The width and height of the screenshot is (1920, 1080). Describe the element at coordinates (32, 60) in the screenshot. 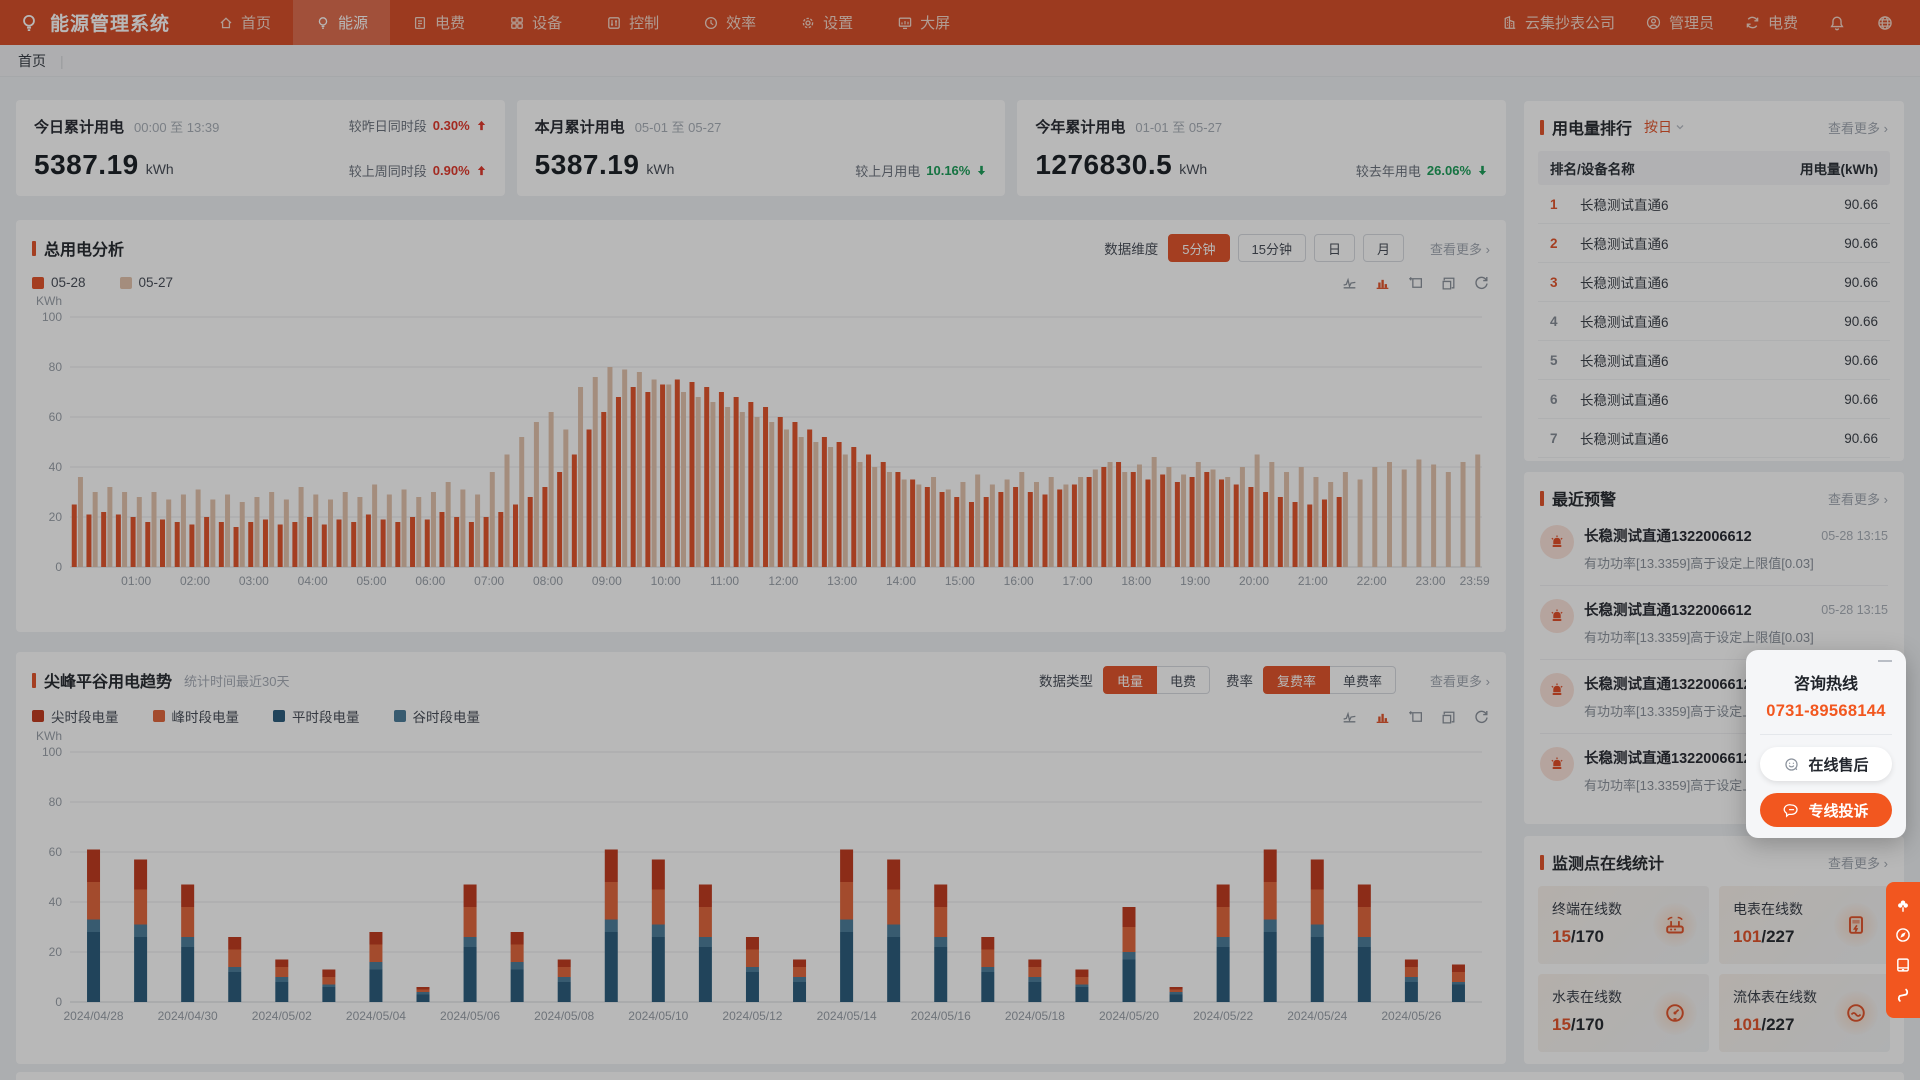

I see `breadcrumb-home: 首页` at that location.